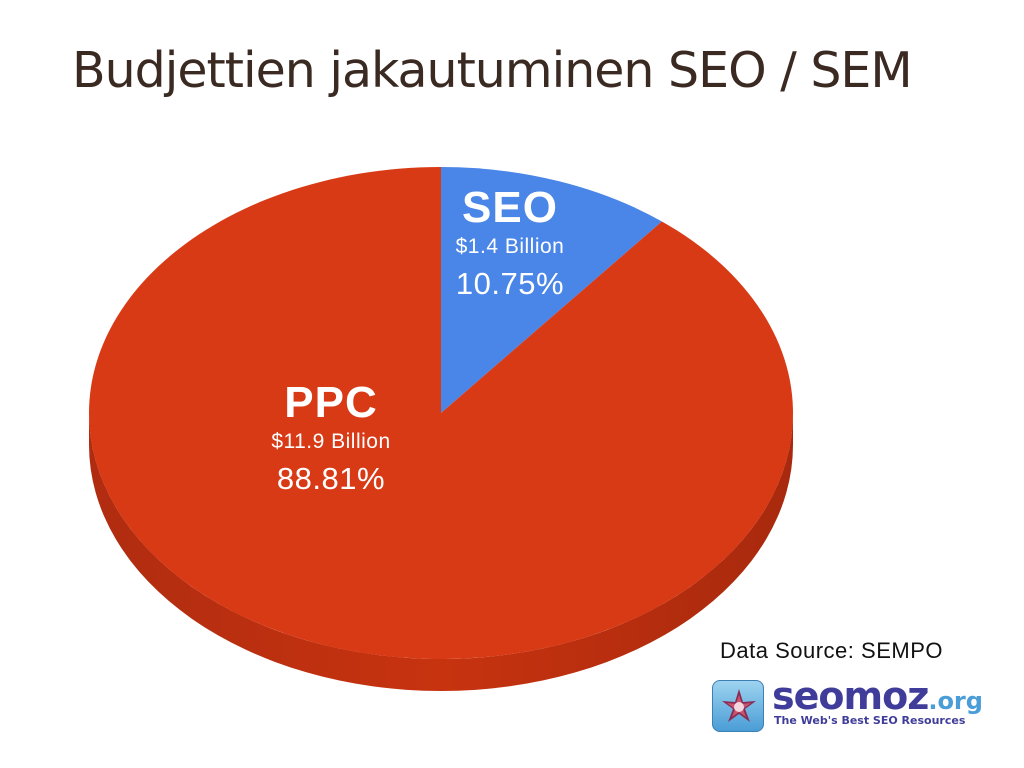 Image resolution: width=1024 pixels, height=768 pixels. Describe the element at coordinates (331, 478) in the screenshot. I see `ppc-percent-label: 88.81%` at that location.